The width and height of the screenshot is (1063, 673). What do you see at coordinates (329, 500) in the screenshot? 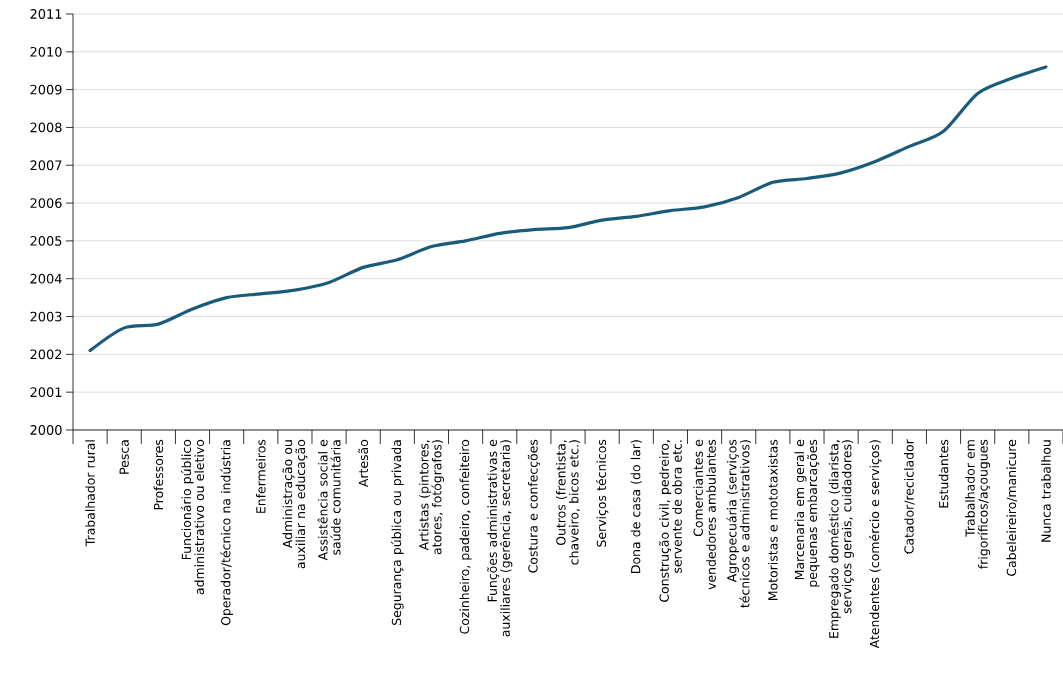
I see `x-tick-label: Assistência social e saúde comunitária` at bounding box center [329, 500].